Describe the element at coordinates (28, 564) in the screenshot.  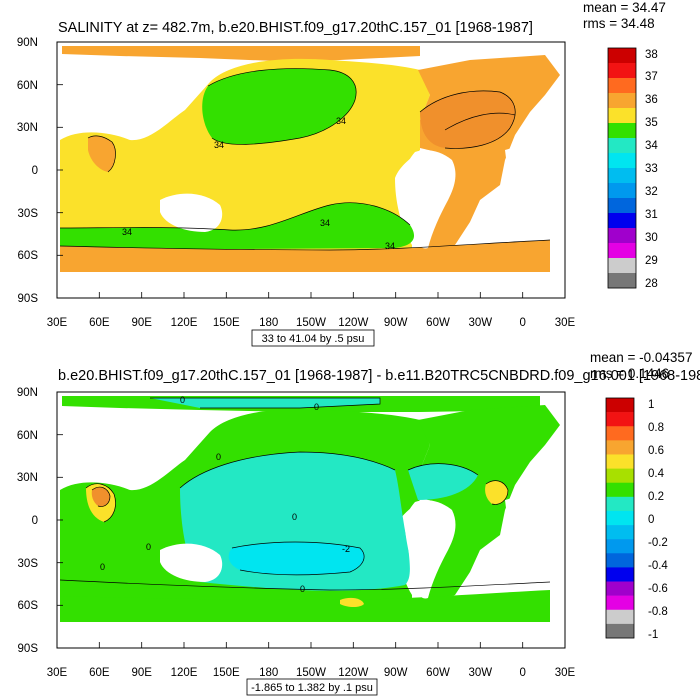
I see `lat-tick-label: 30S` at that location.